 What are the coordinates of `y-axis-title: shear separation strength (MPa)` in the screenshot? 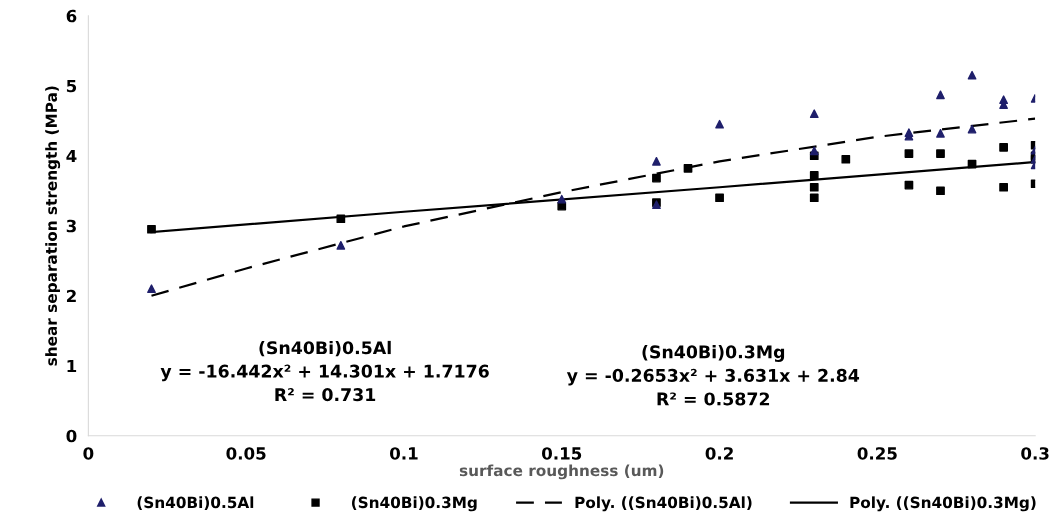 It's located at (53, 226).